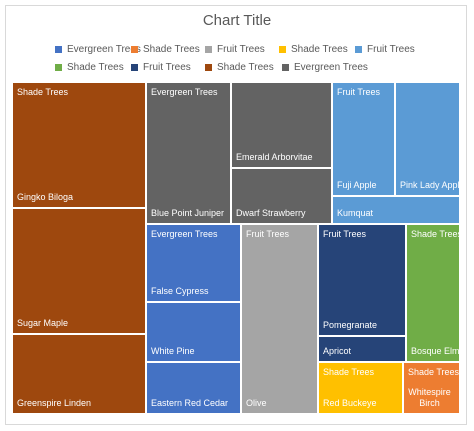 This screenshot has width=474, height=431. I want to click on tile-name-label: Bosque Elm, so click(435, 351).